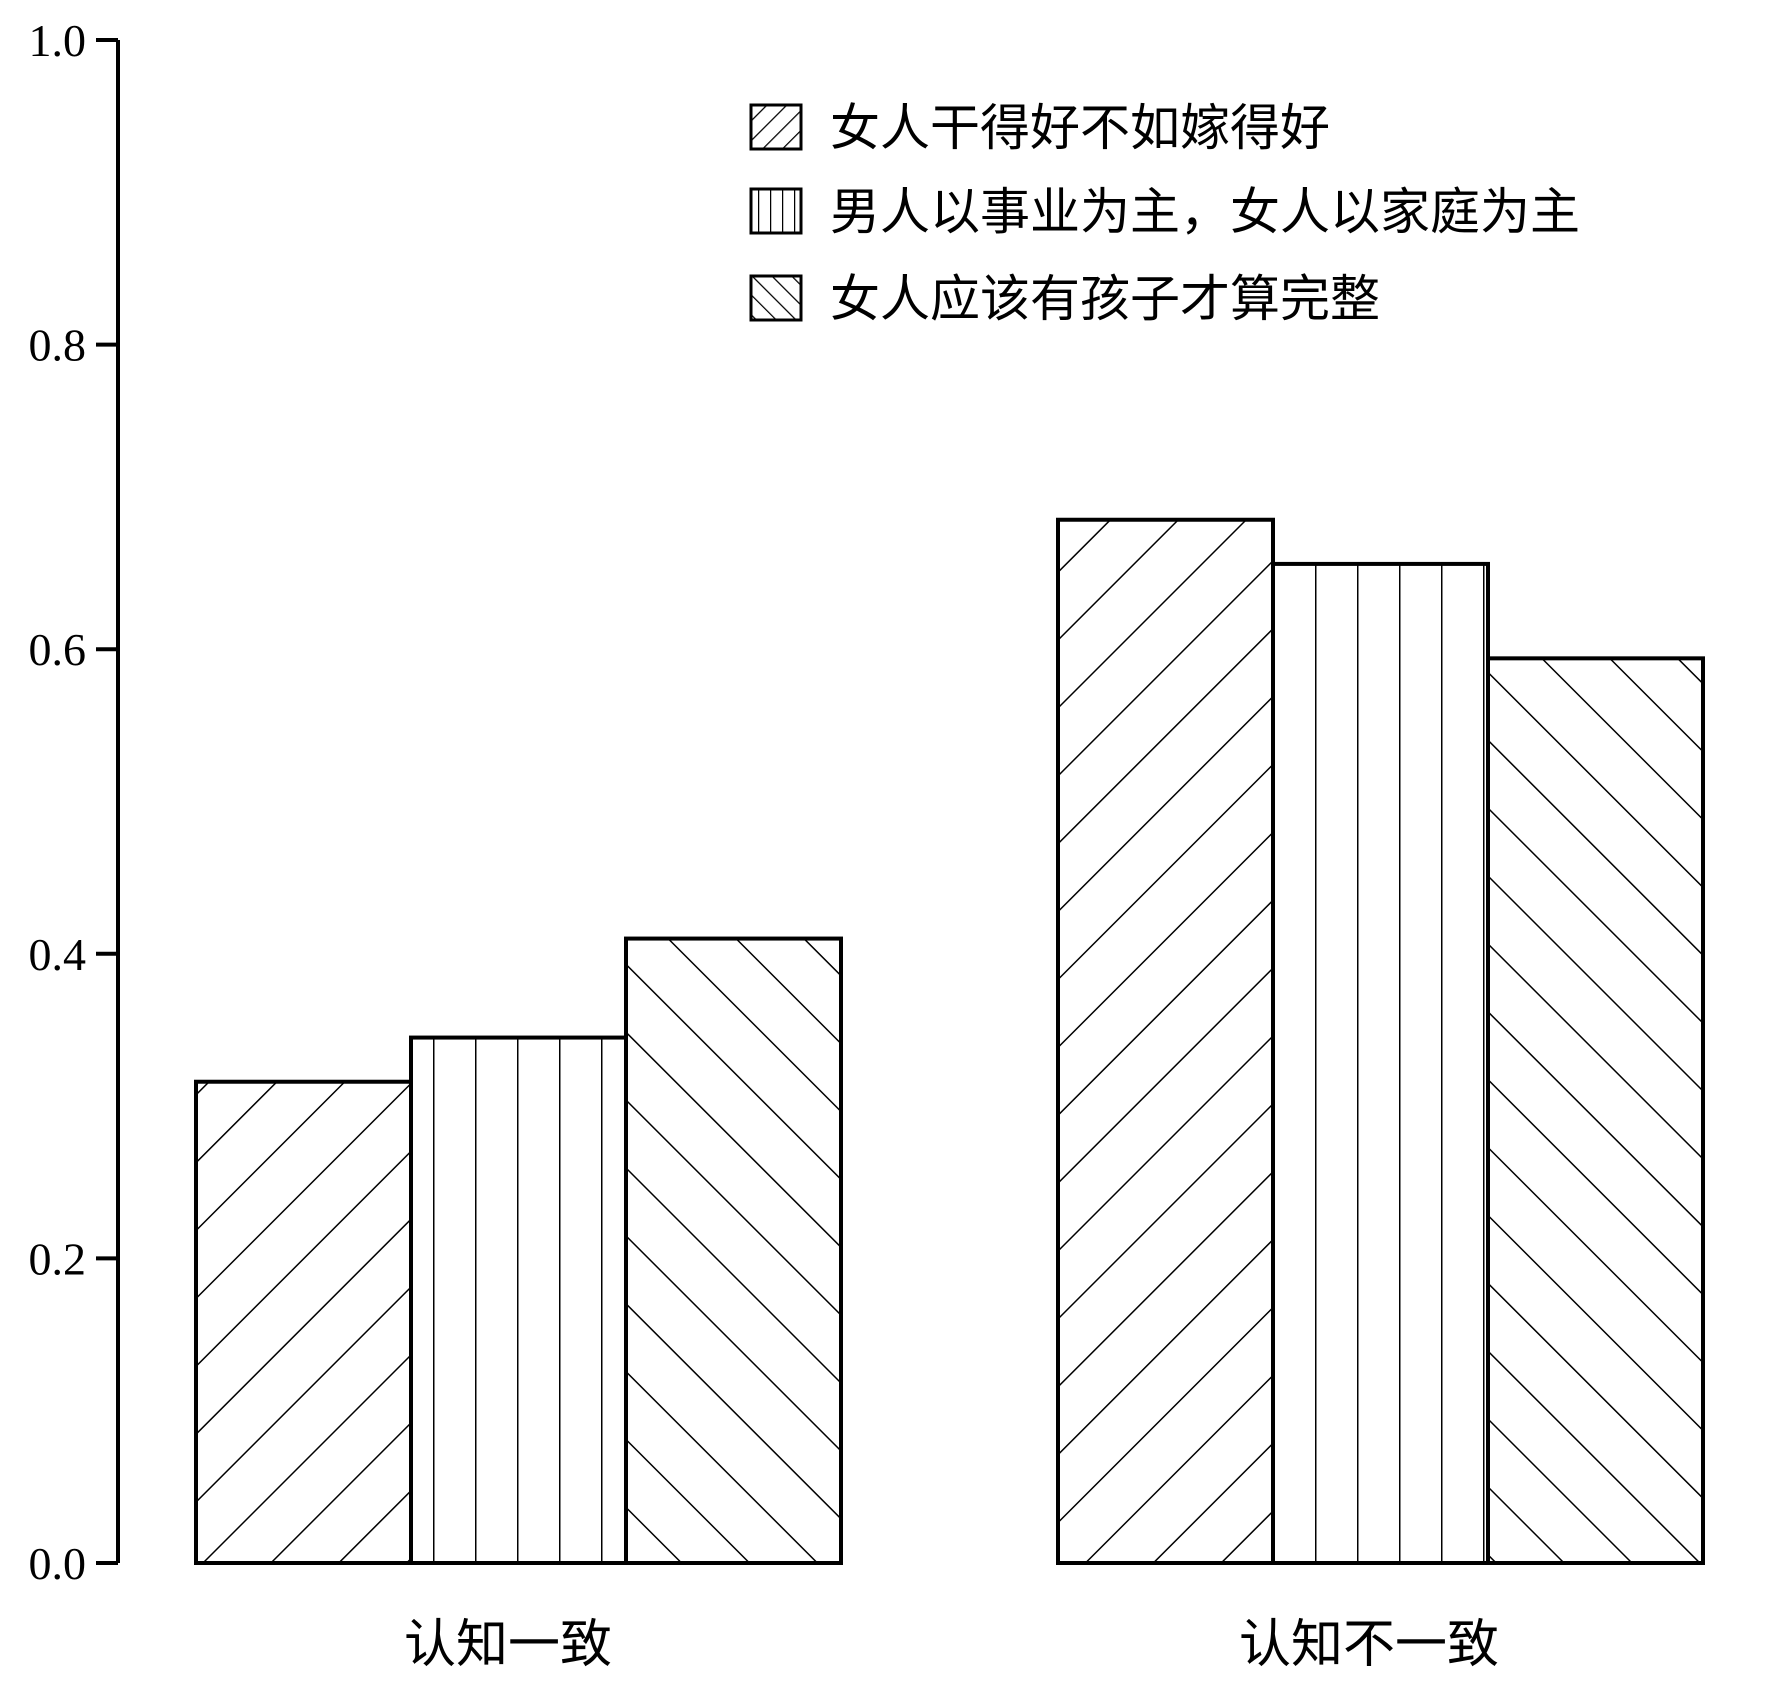 The width and height of the screenshot is (1772, 1693). Describe the element at coordinates (1105, 299) in the screenshot. I see `legend-label: 女人应该有孩子才算完整` at that location.